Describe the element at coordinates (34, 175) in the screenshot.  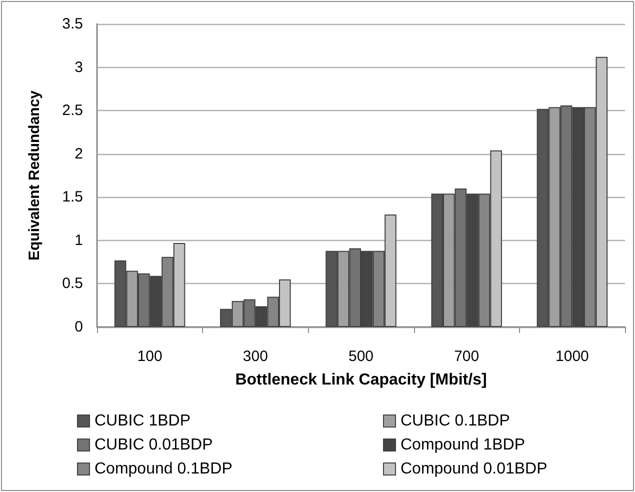
I see `y-axis-title: Equivalent Redundancy` at that location.